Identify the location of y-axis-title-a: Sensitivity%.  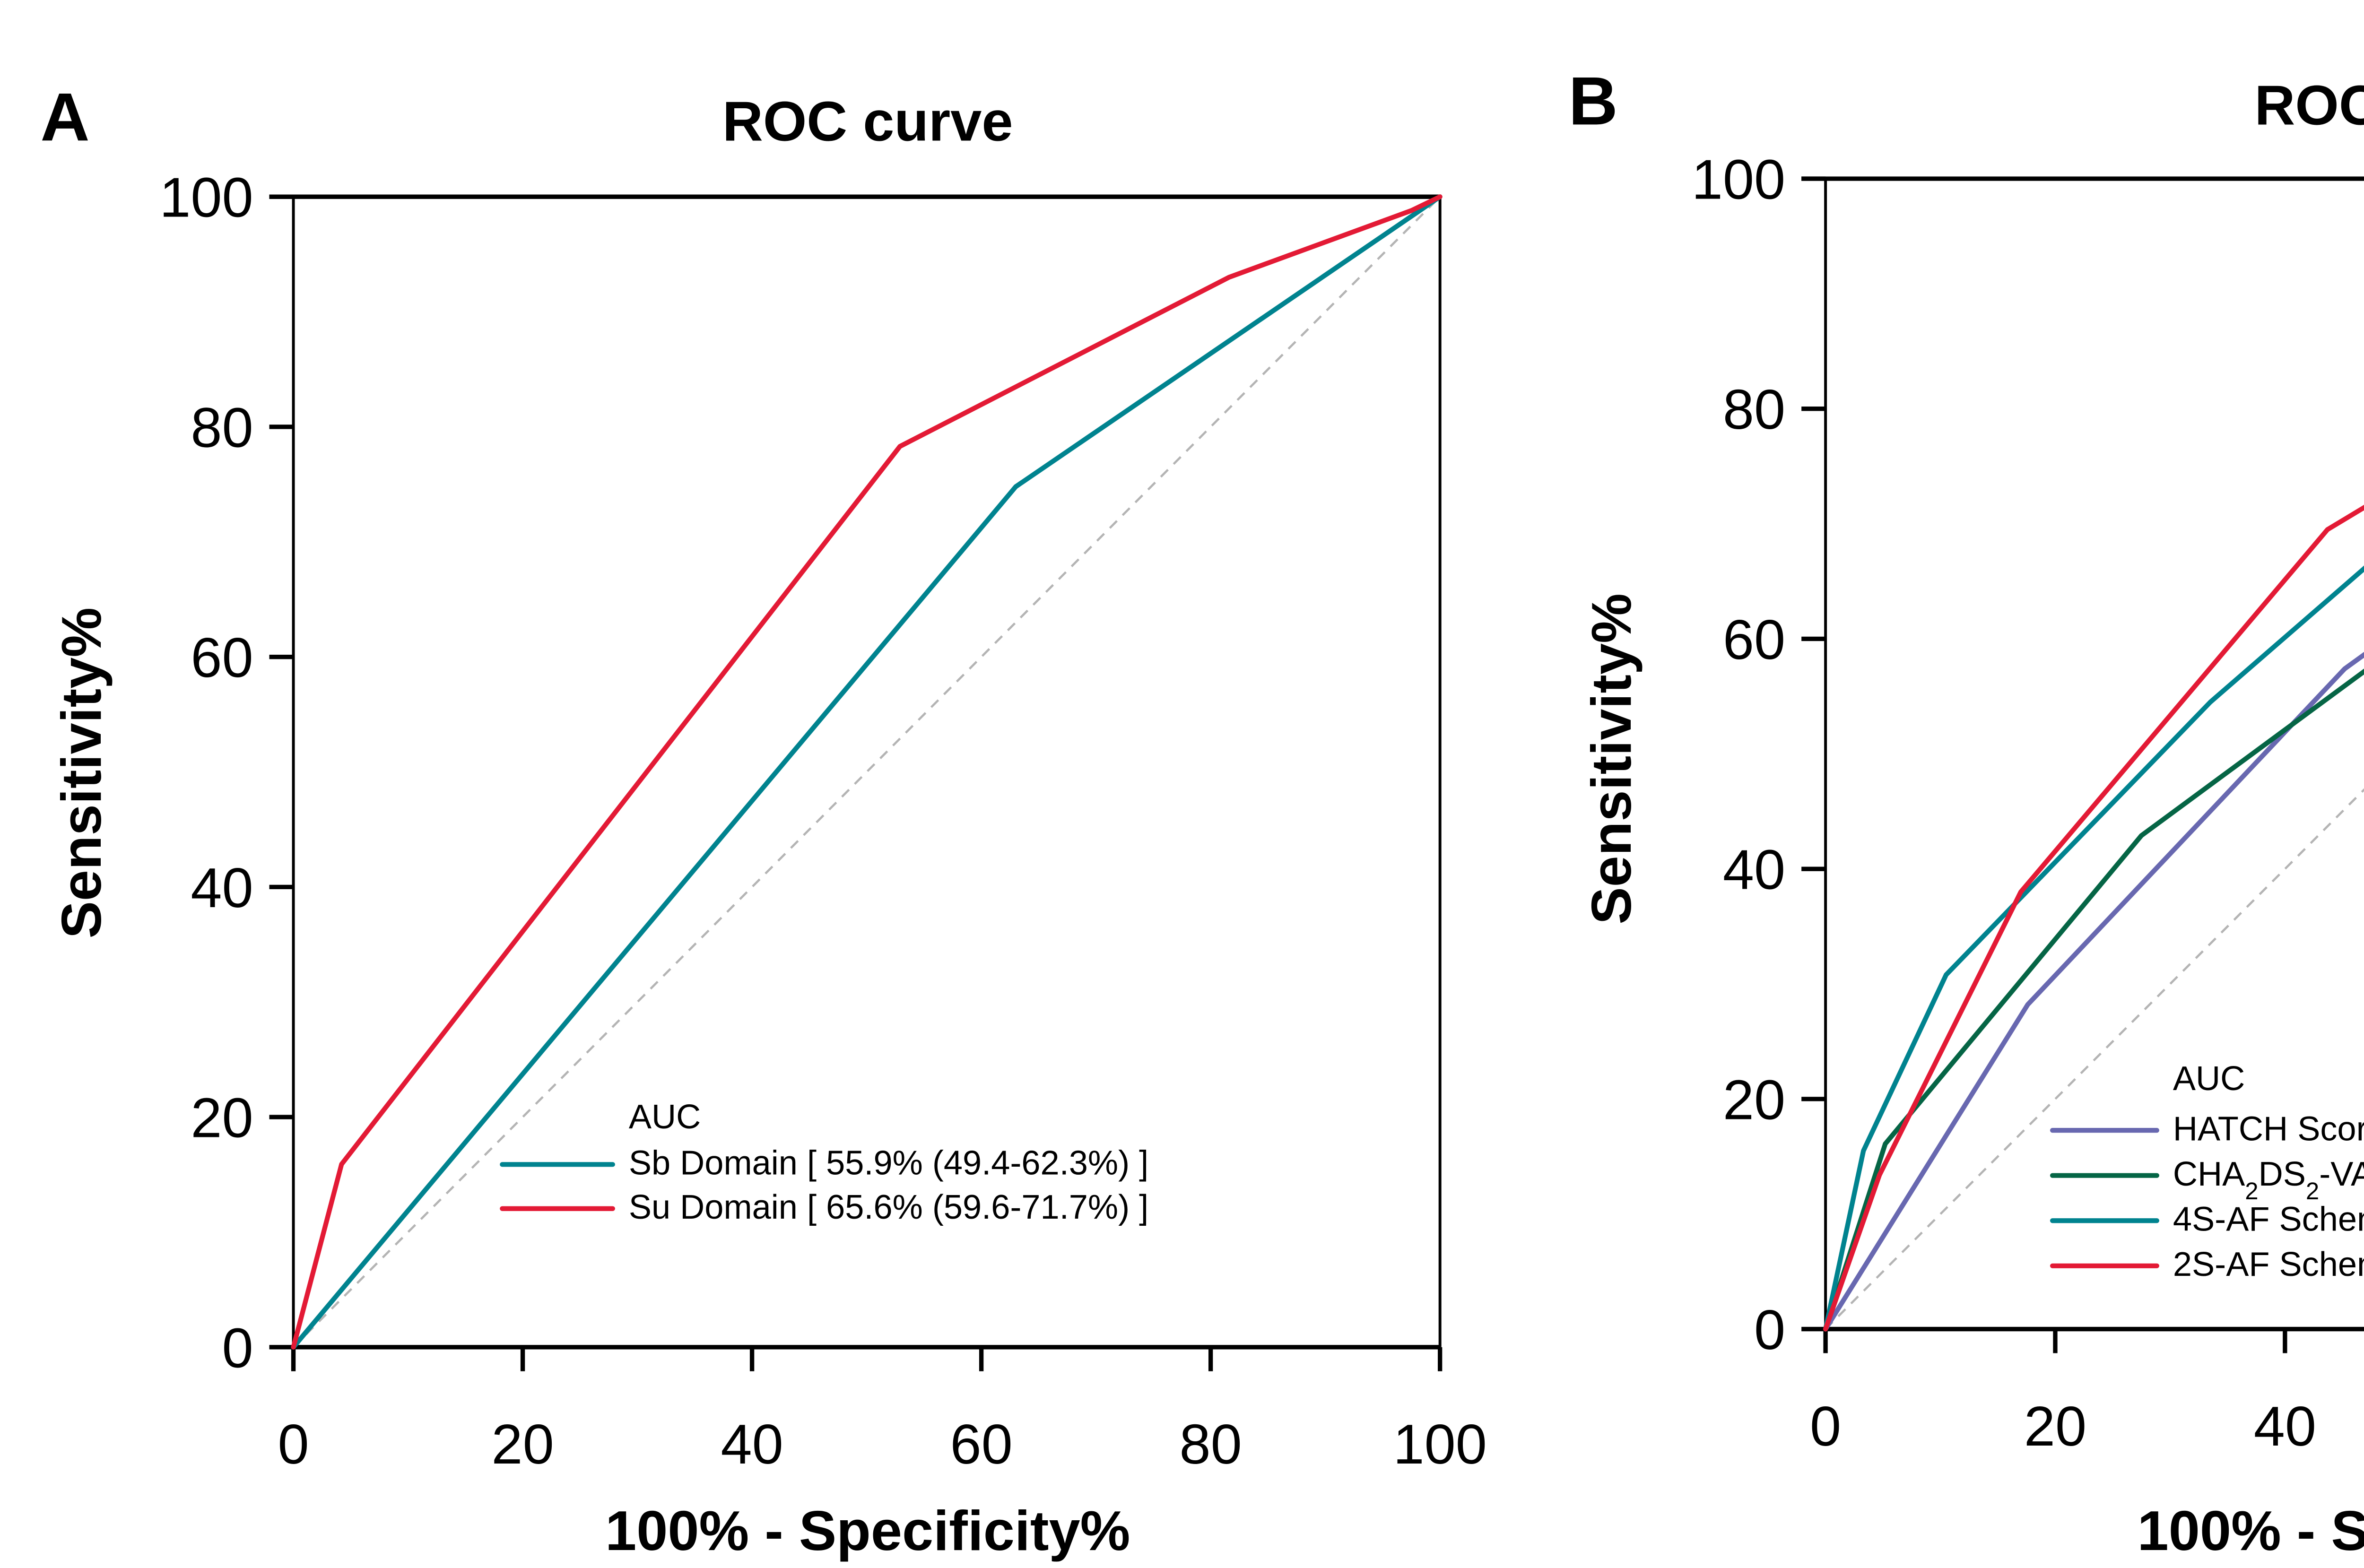
(81, 772).